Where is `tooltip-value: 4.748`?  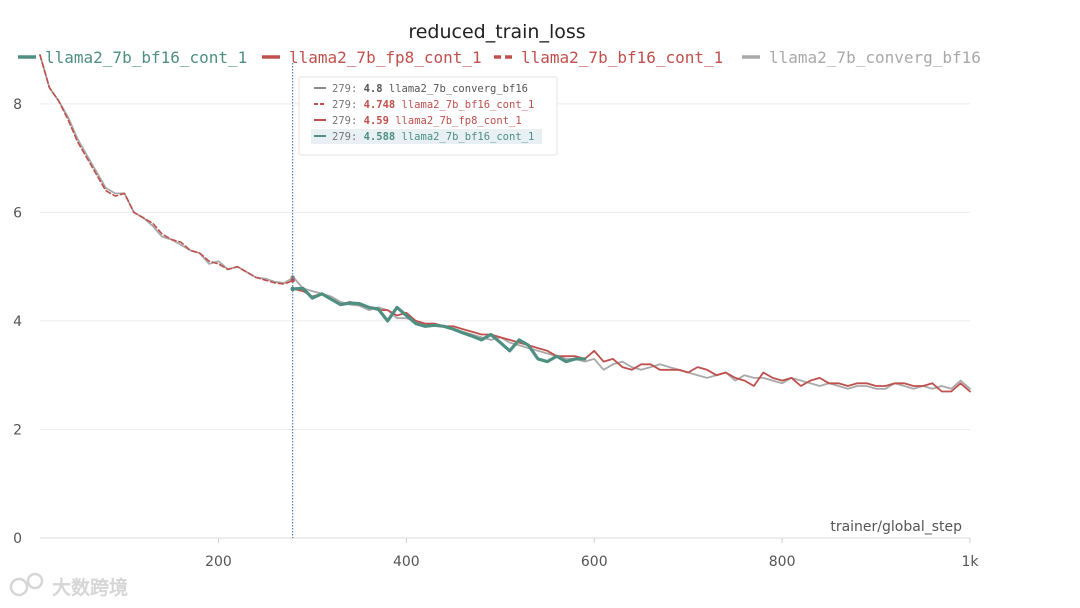 tooltip-value: 4.748 is located at coordinates (380, 105).